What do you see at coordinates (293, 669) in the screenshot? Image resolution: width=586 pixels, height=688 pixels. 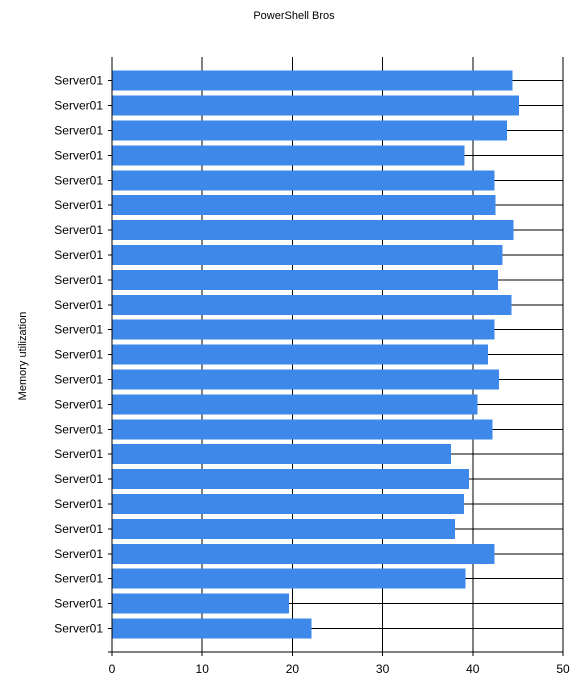 I see `x-tick-label: 20` at bounding box center [293, 669].